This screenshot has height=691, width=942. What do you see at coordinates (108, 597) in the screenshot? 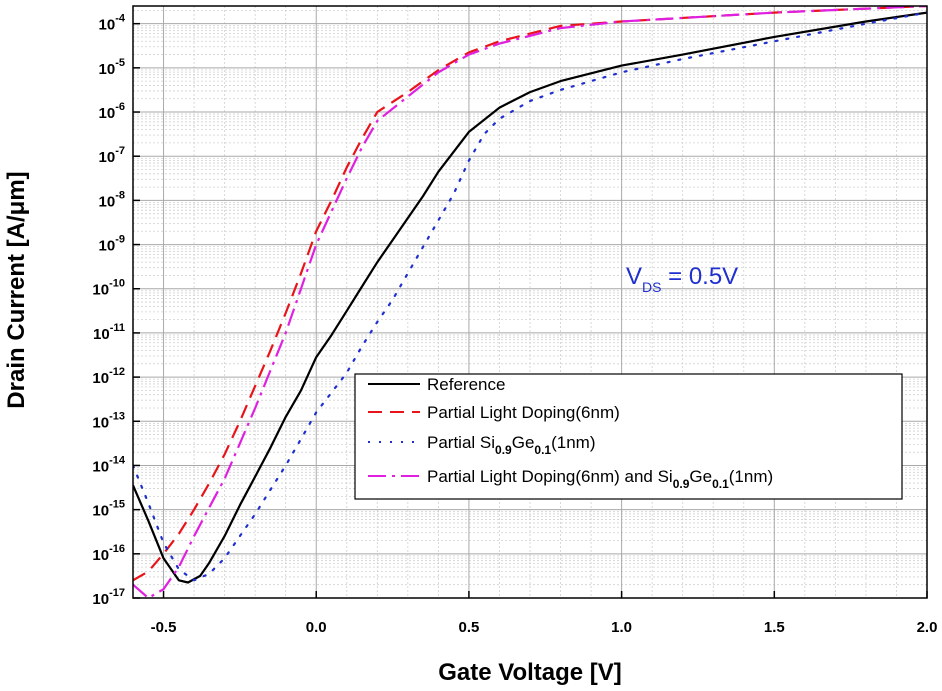
I see `y-tick-label: 10⁻¹⁷` at bounding box center [108, 597].